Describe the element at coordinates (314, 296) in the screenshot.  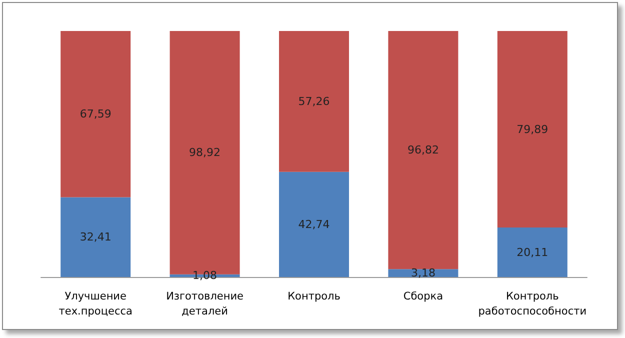
I see `x-tick-label: Контроль` at that location.